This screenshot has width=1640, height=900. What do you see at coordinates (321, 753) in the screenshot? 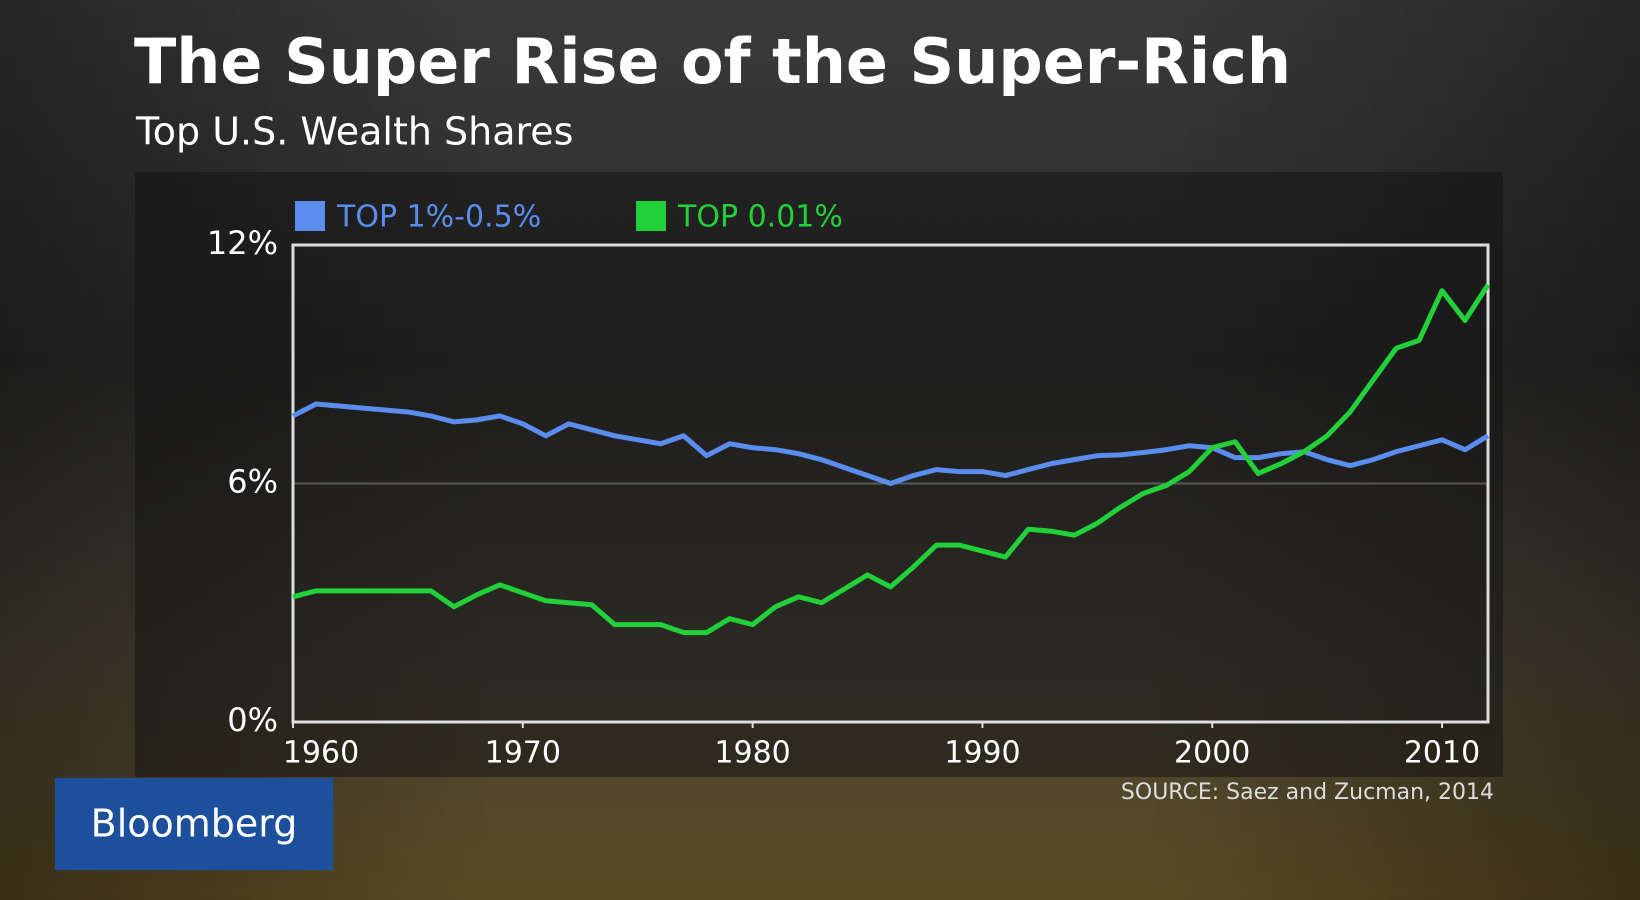
I see `x-tick-label: 1960` at bounding box center [321, 753].